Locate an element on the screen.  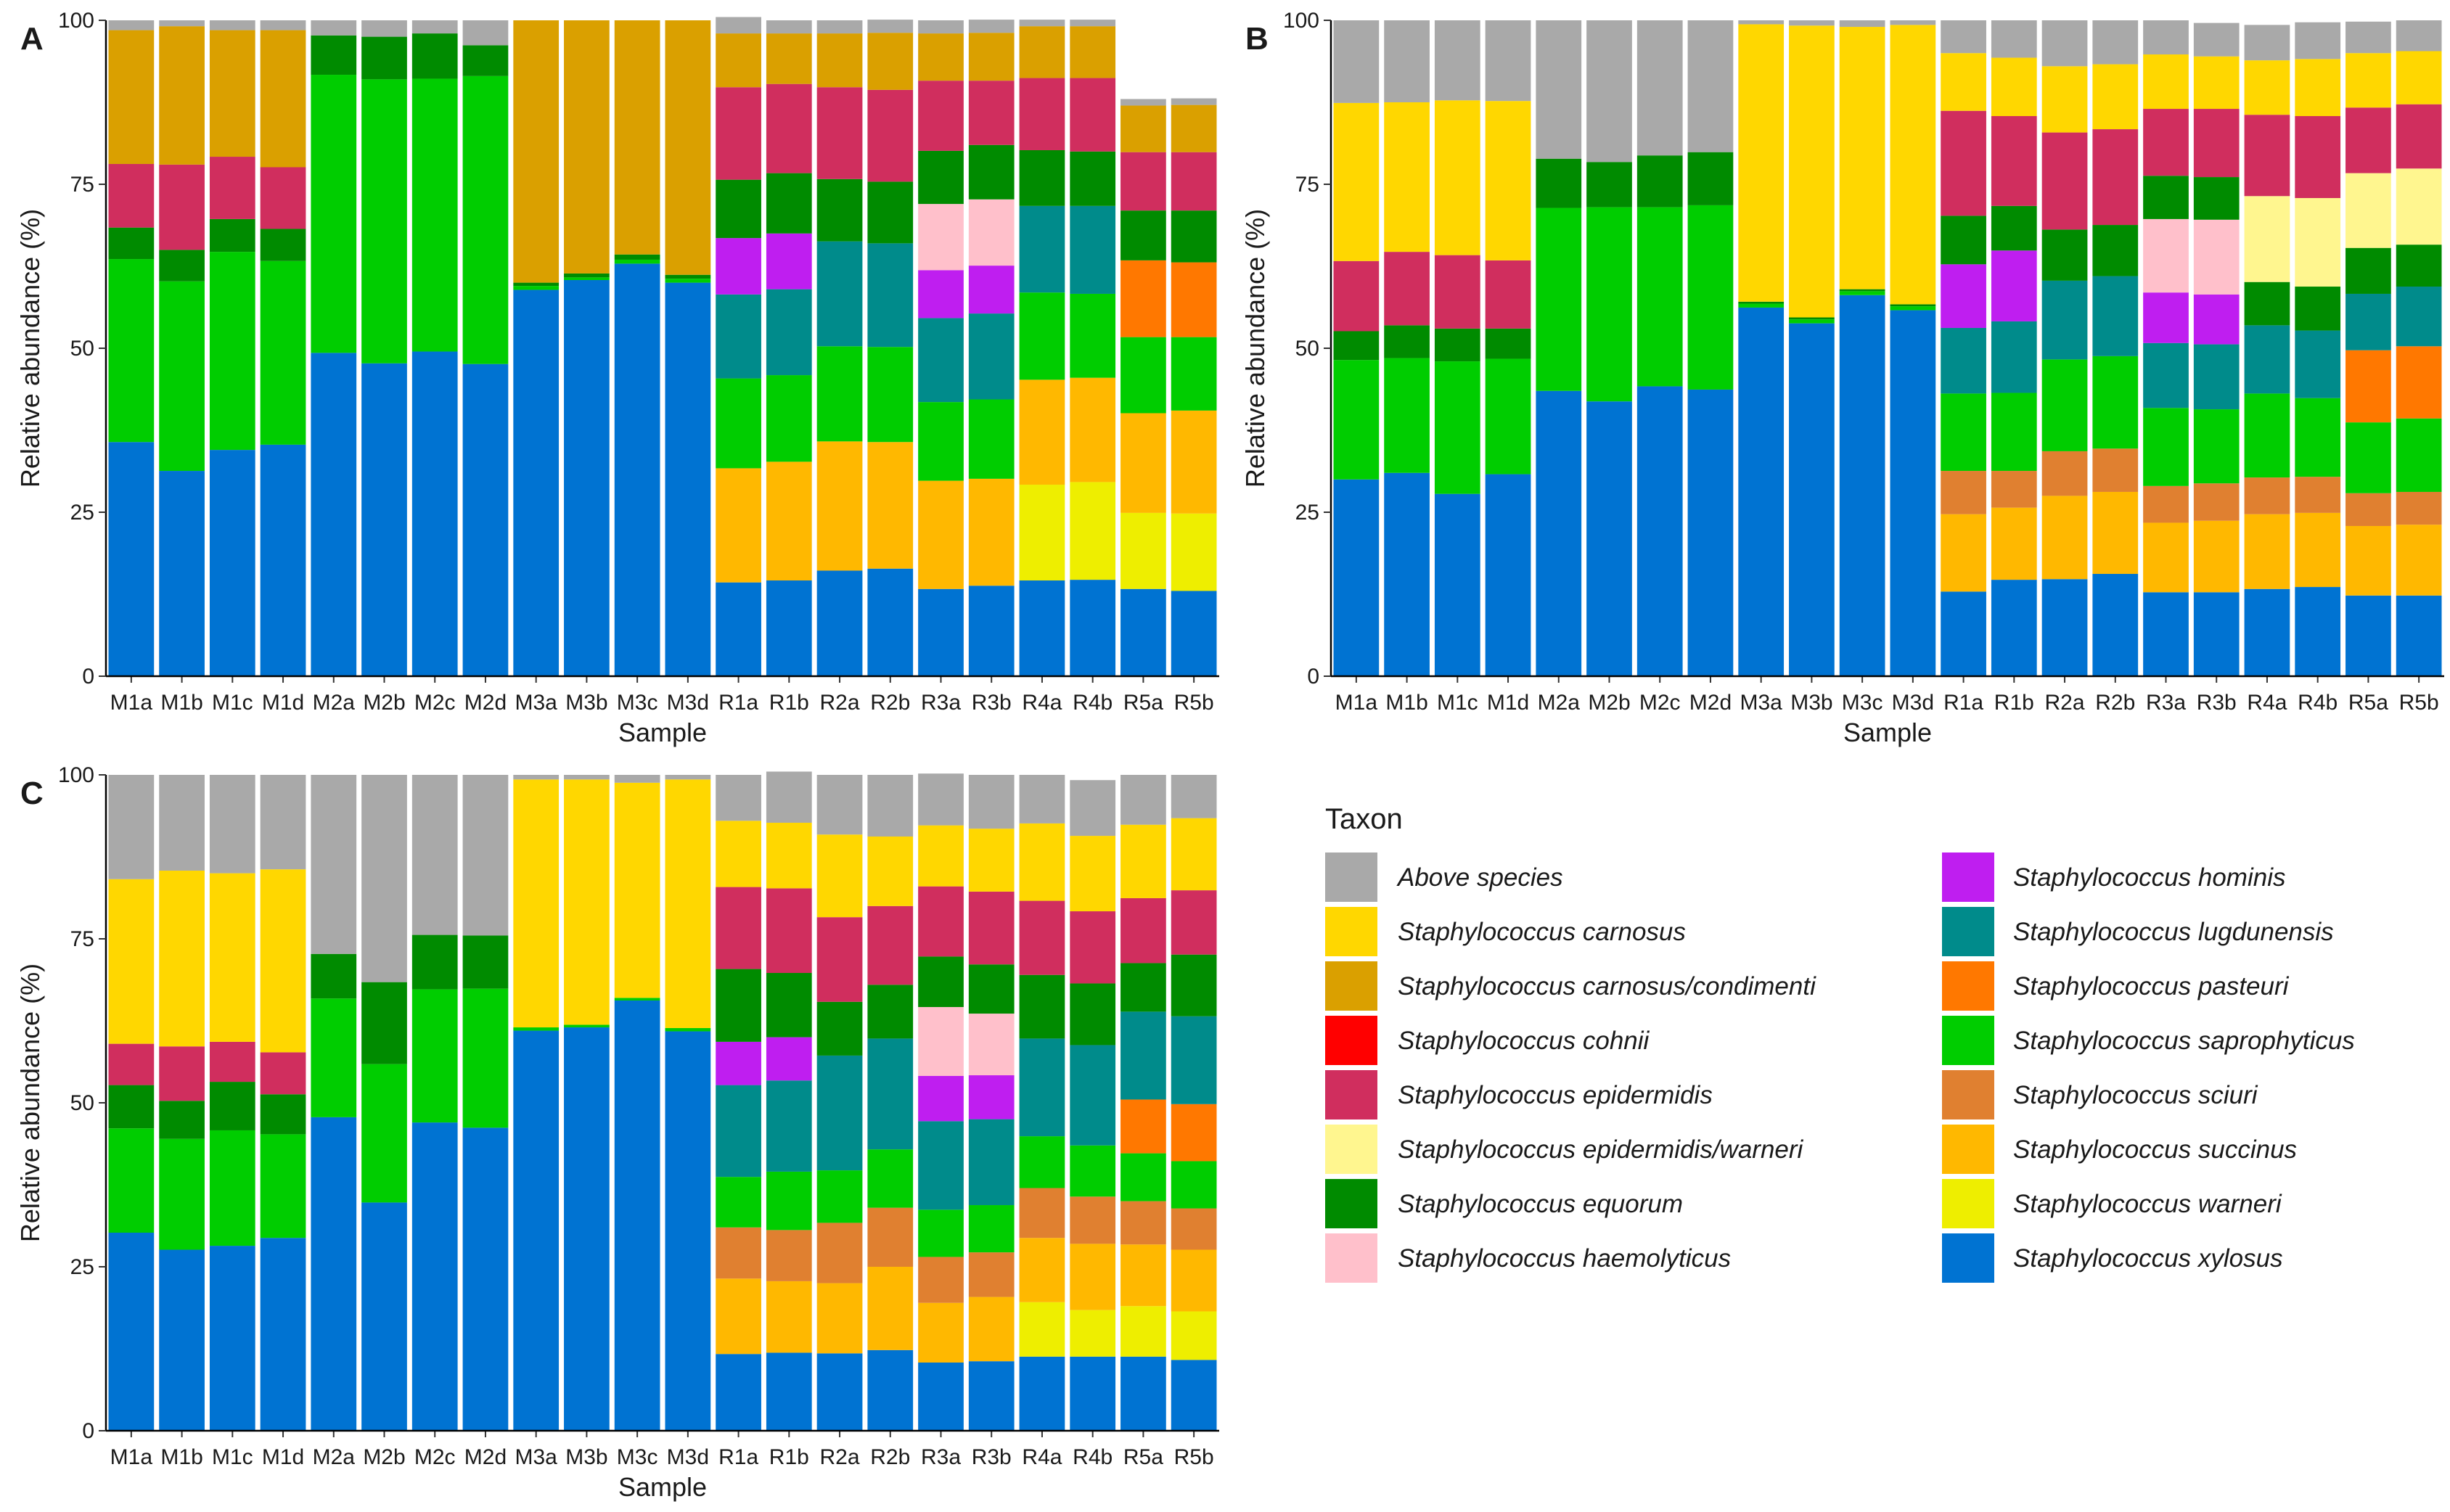
panel-label: A is located at coordinates (32, 39).